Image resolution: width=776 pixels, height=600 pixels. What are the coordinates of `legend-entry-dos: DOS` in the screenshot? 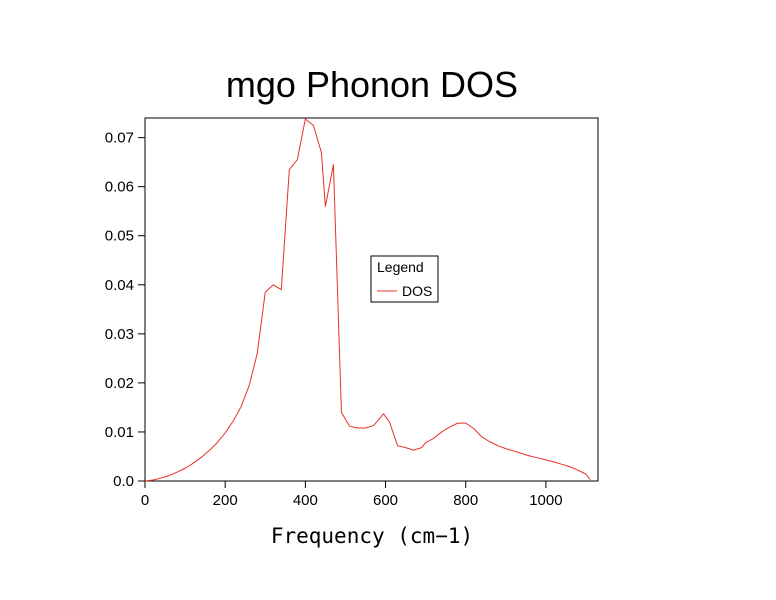 It's located at (417, 291).